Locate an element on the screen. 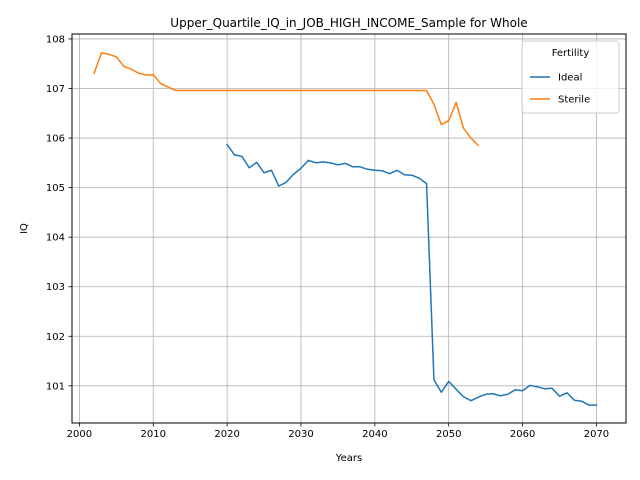  y-tick-label: 101 is located at coordinates (55, 386).